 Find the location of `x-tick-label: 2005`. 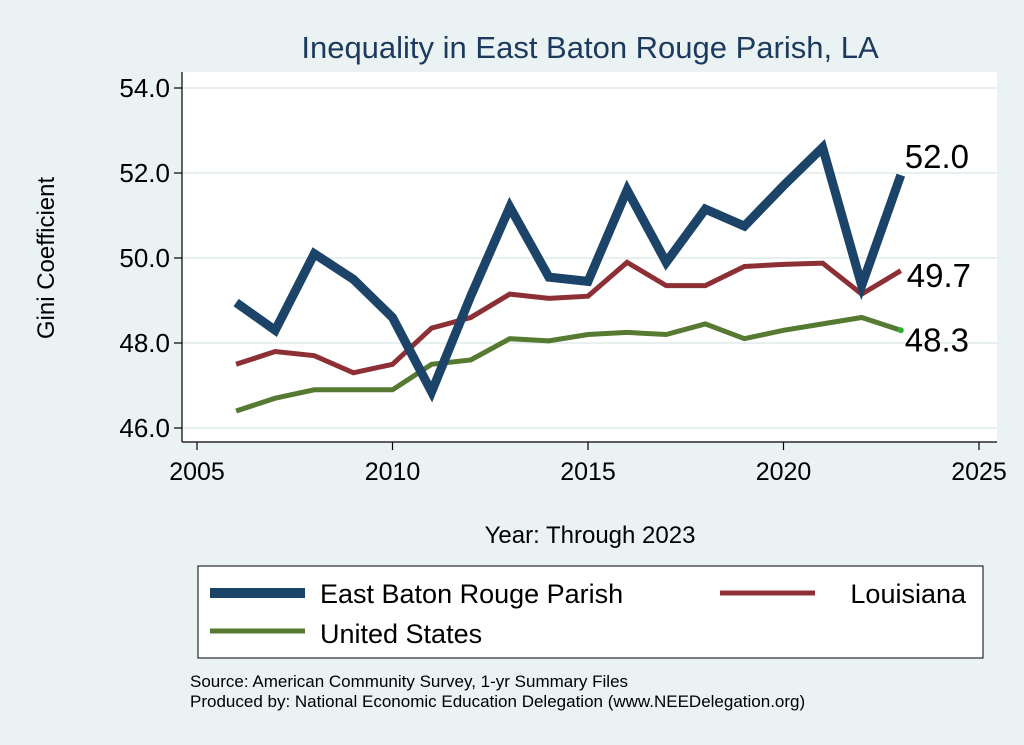

x-tick-label: 2005 is located at coordinates (197, 472).